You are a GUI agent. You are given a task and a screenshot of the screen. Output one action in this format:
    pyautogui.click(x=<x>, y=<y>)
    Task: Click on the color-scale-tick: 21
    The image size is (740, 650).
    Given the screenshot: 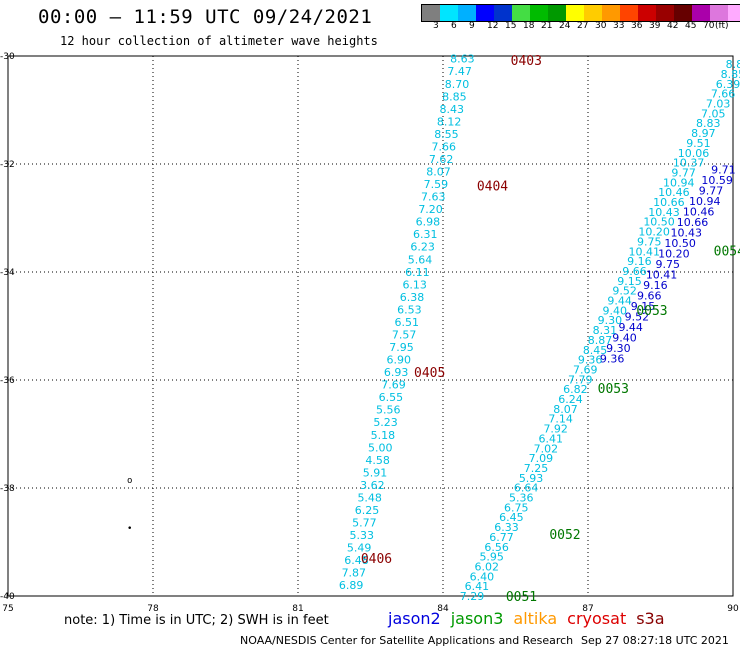 What is the action you would take?
    pyautogui.click(x=547, y=26)
    